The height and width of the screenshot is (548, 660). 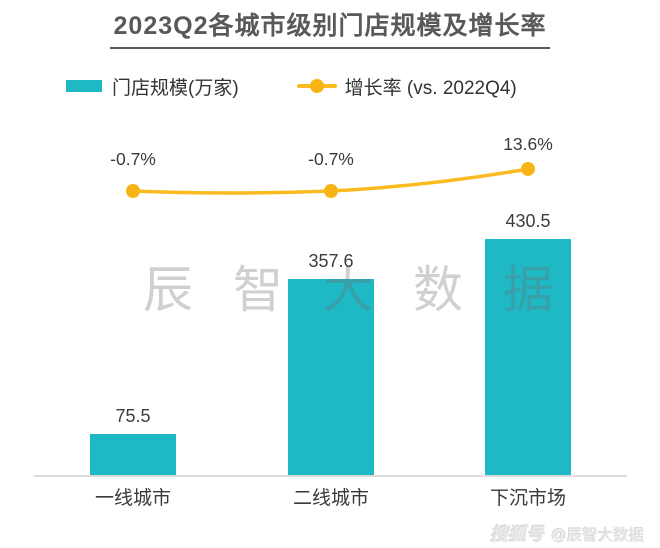 What do you see at coordinates (430, 88) in the screenshot?
I see `line-series-label: 增长率 (vs. 2022Q4)` at bounding box center [430, 88].